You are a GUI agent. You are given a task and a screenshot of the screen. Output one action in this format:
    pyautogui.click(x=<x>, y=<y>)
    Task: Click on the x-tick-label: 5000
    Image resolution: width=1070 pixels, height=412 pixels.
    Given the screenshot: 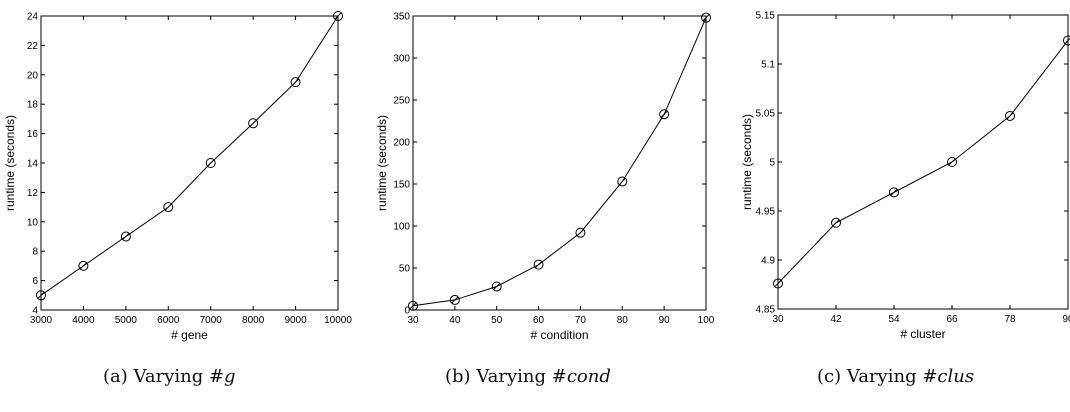 What is the action you would take?
    pyautogui.click(x=126, y=320)
    